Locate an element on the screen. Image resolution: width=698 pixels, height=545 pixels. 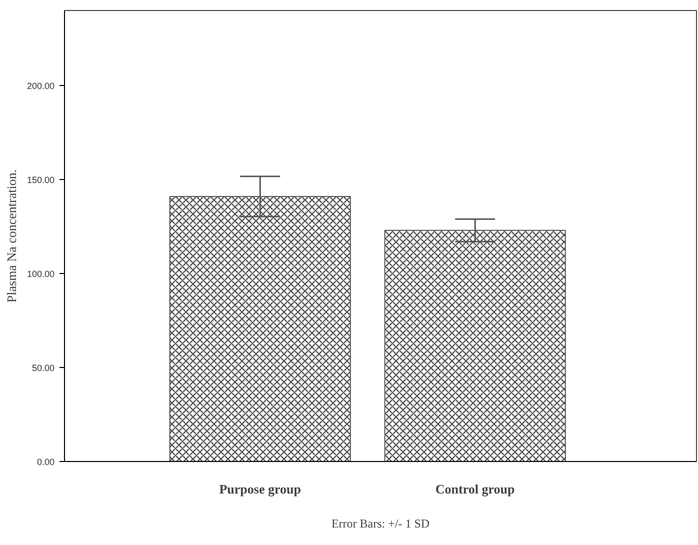
x-tick-label: Purpose group is located at coordinates (260, 489).